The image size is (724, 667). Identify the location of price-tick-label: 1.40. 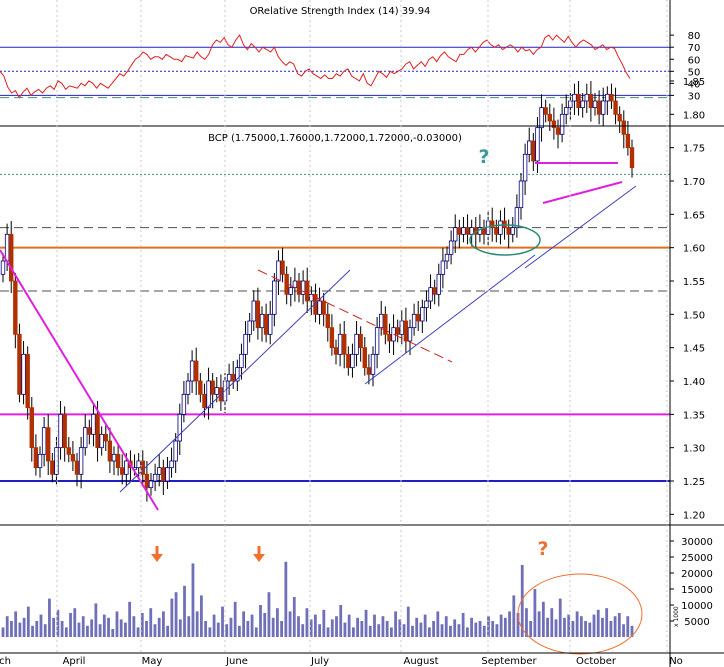
(694, 382).